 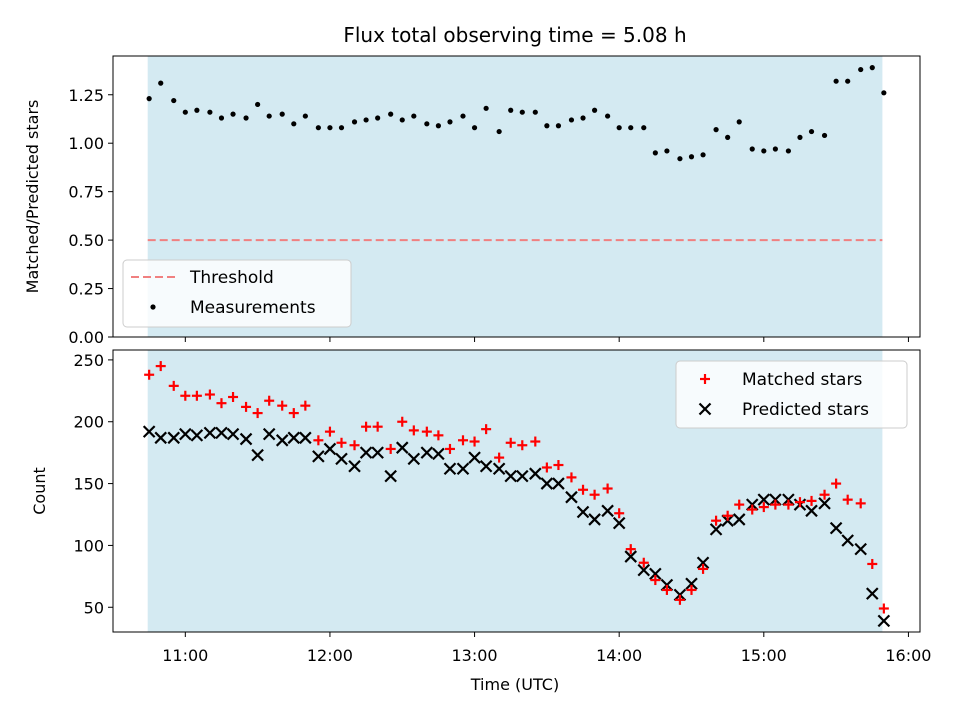 What do you see at coordinates (32, 197) in the screenshot?
I see `ratio-y-axis-label: Matched/Predicted stars` at bounding box center [32, 197].